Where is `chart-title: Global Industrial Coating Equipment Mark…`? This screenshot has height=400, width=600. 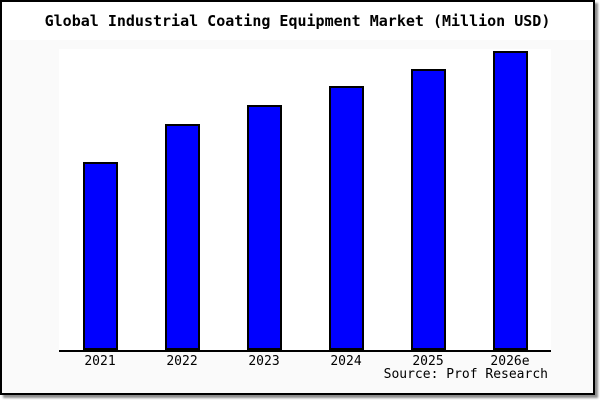 chart-title: Global Industrial Coating Equipment Mark… is located at coordinates (297, 21).